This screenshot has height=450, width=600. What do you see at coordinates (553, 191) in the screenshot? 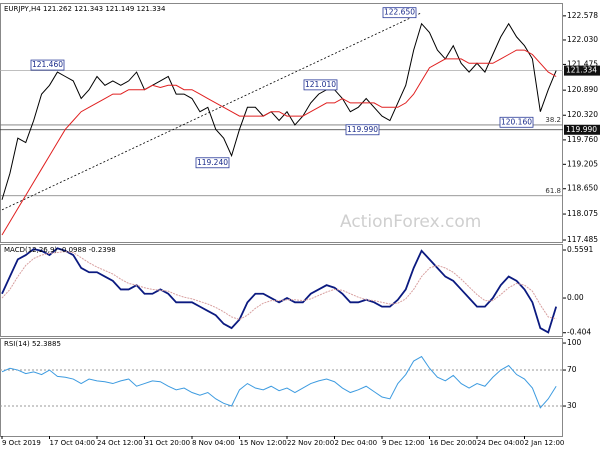
I see `fib-label: 61.8` at bounding box center [553, 191].